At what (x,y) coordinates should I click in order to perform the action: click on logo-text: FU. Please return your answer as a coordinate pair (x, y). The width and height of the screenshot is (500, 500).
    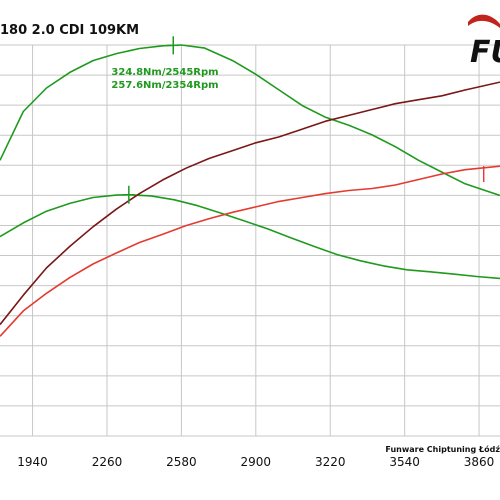
    Looking at the image, I should click on (485, 52).